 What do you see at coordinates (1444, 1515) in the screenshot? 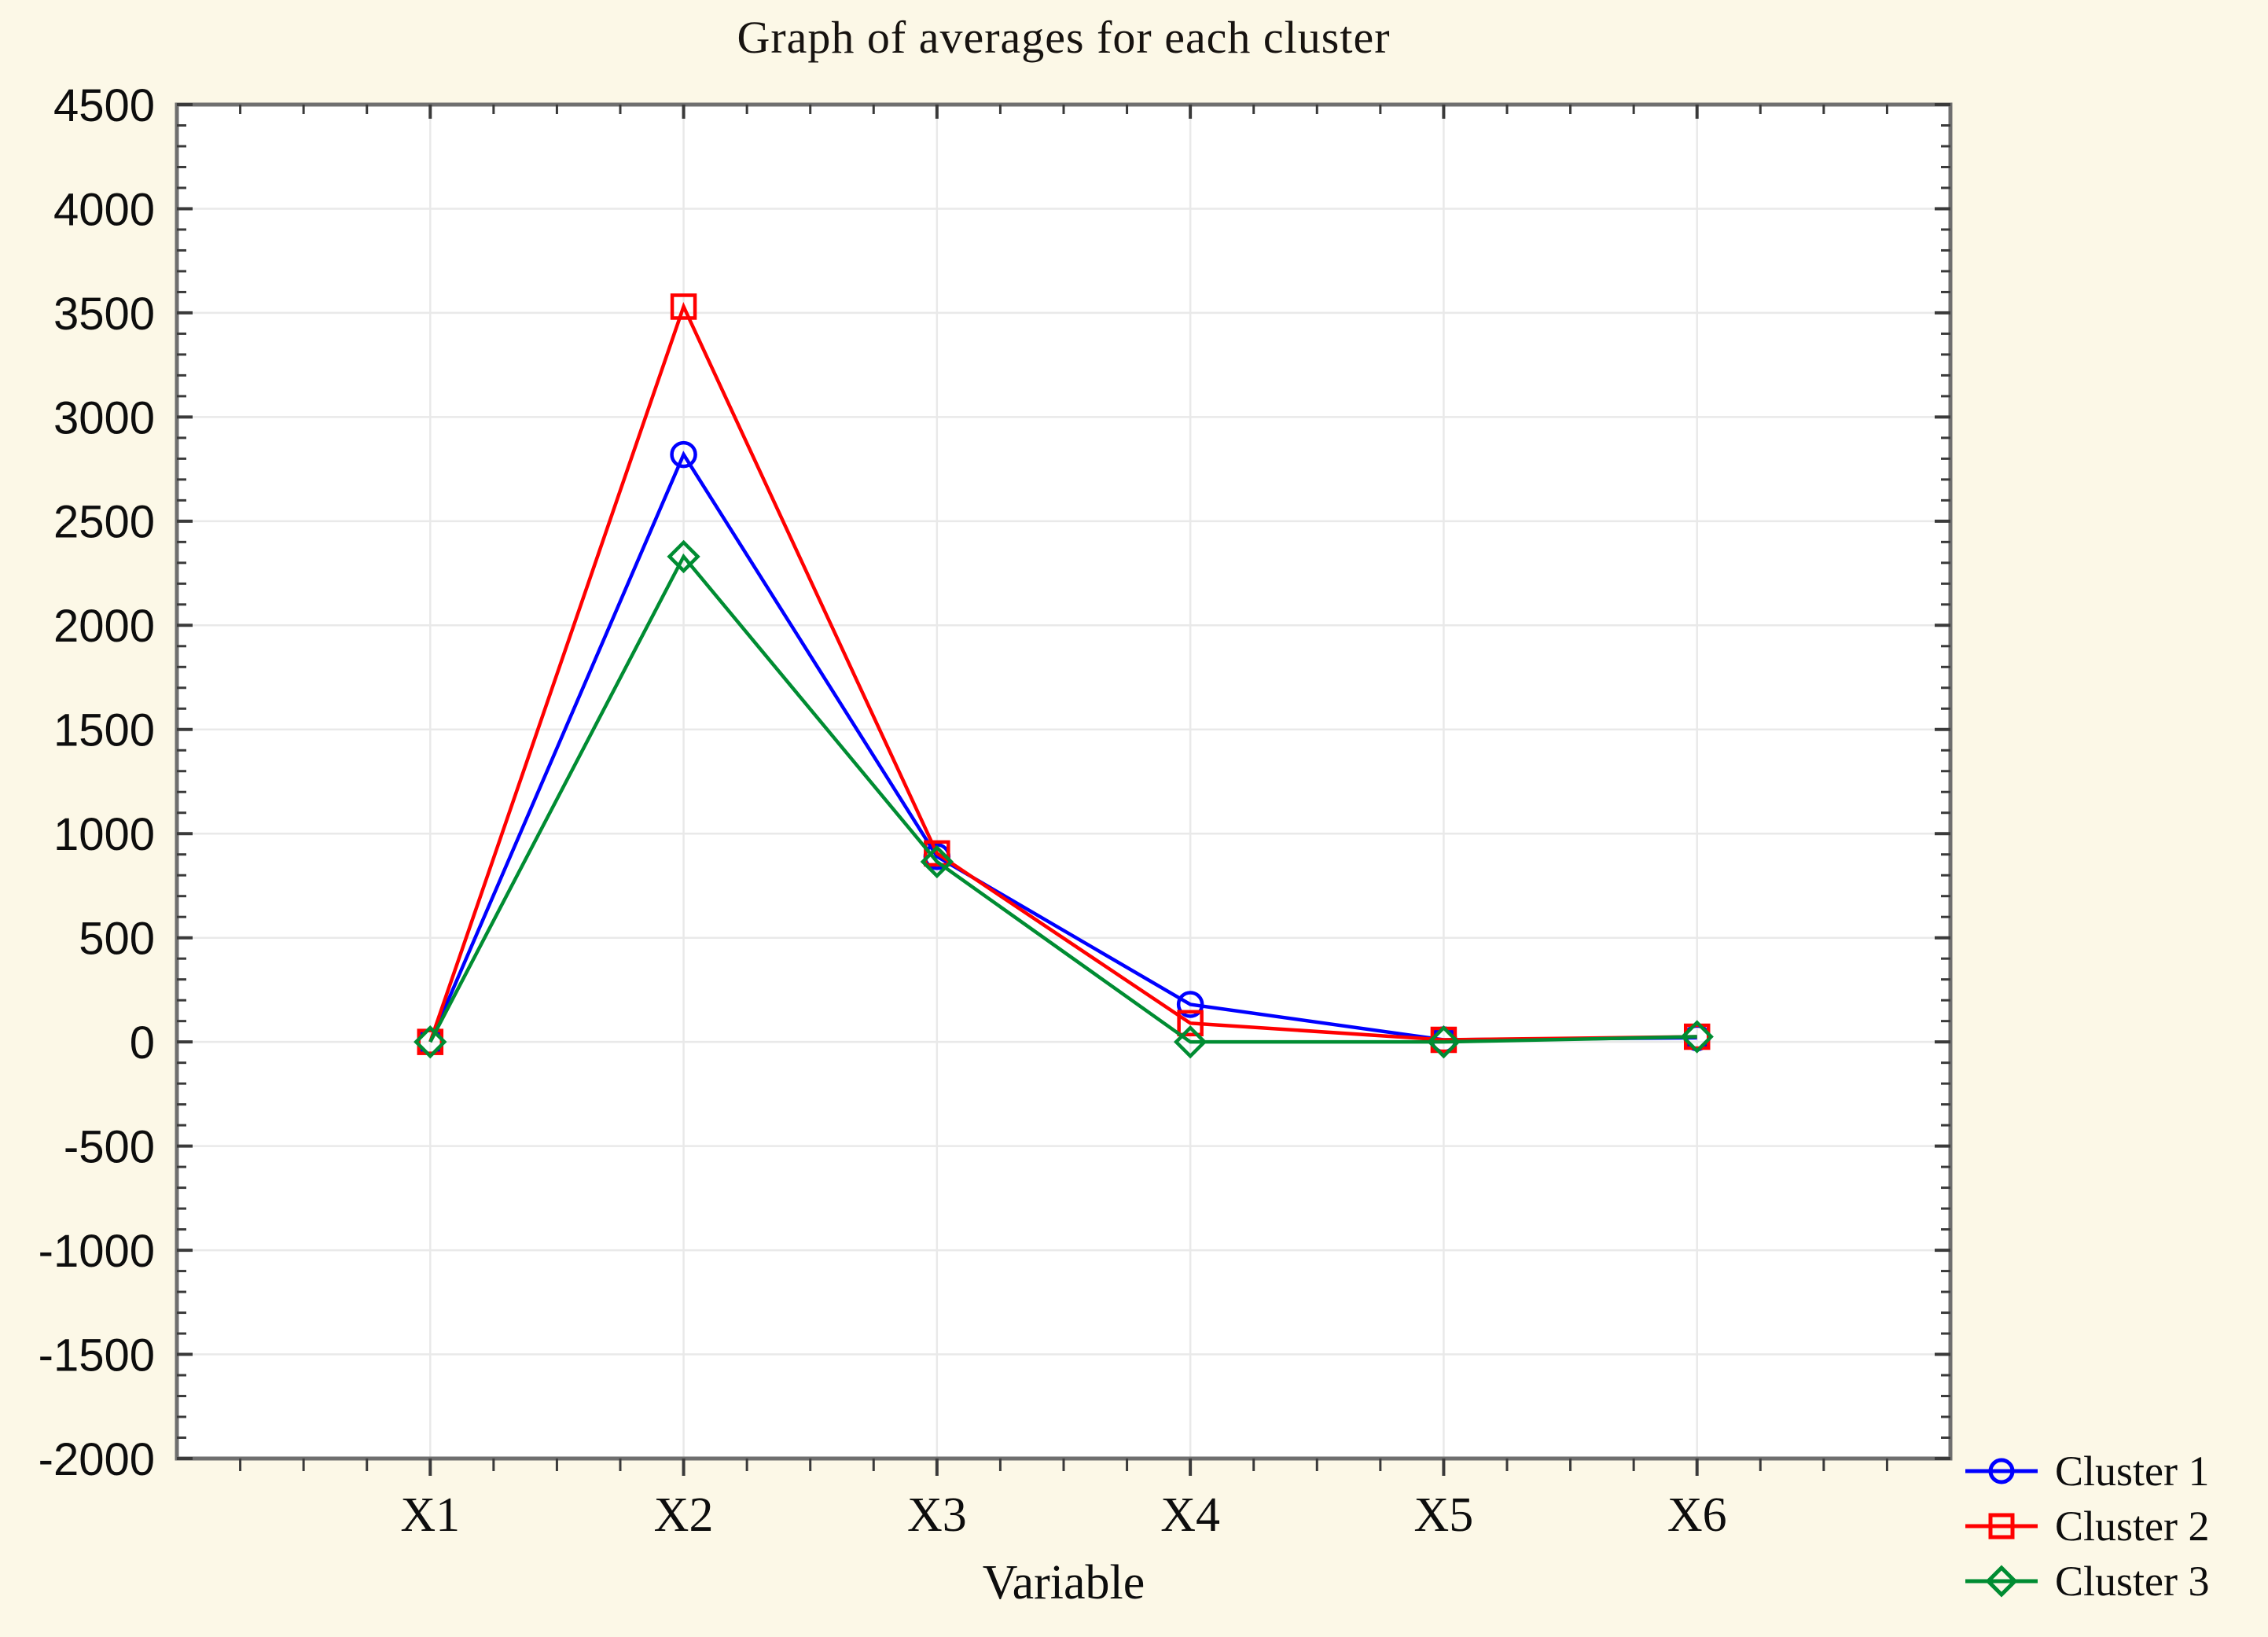
I see `x-tick-label: X5` at bounding box center [1444, 1515].